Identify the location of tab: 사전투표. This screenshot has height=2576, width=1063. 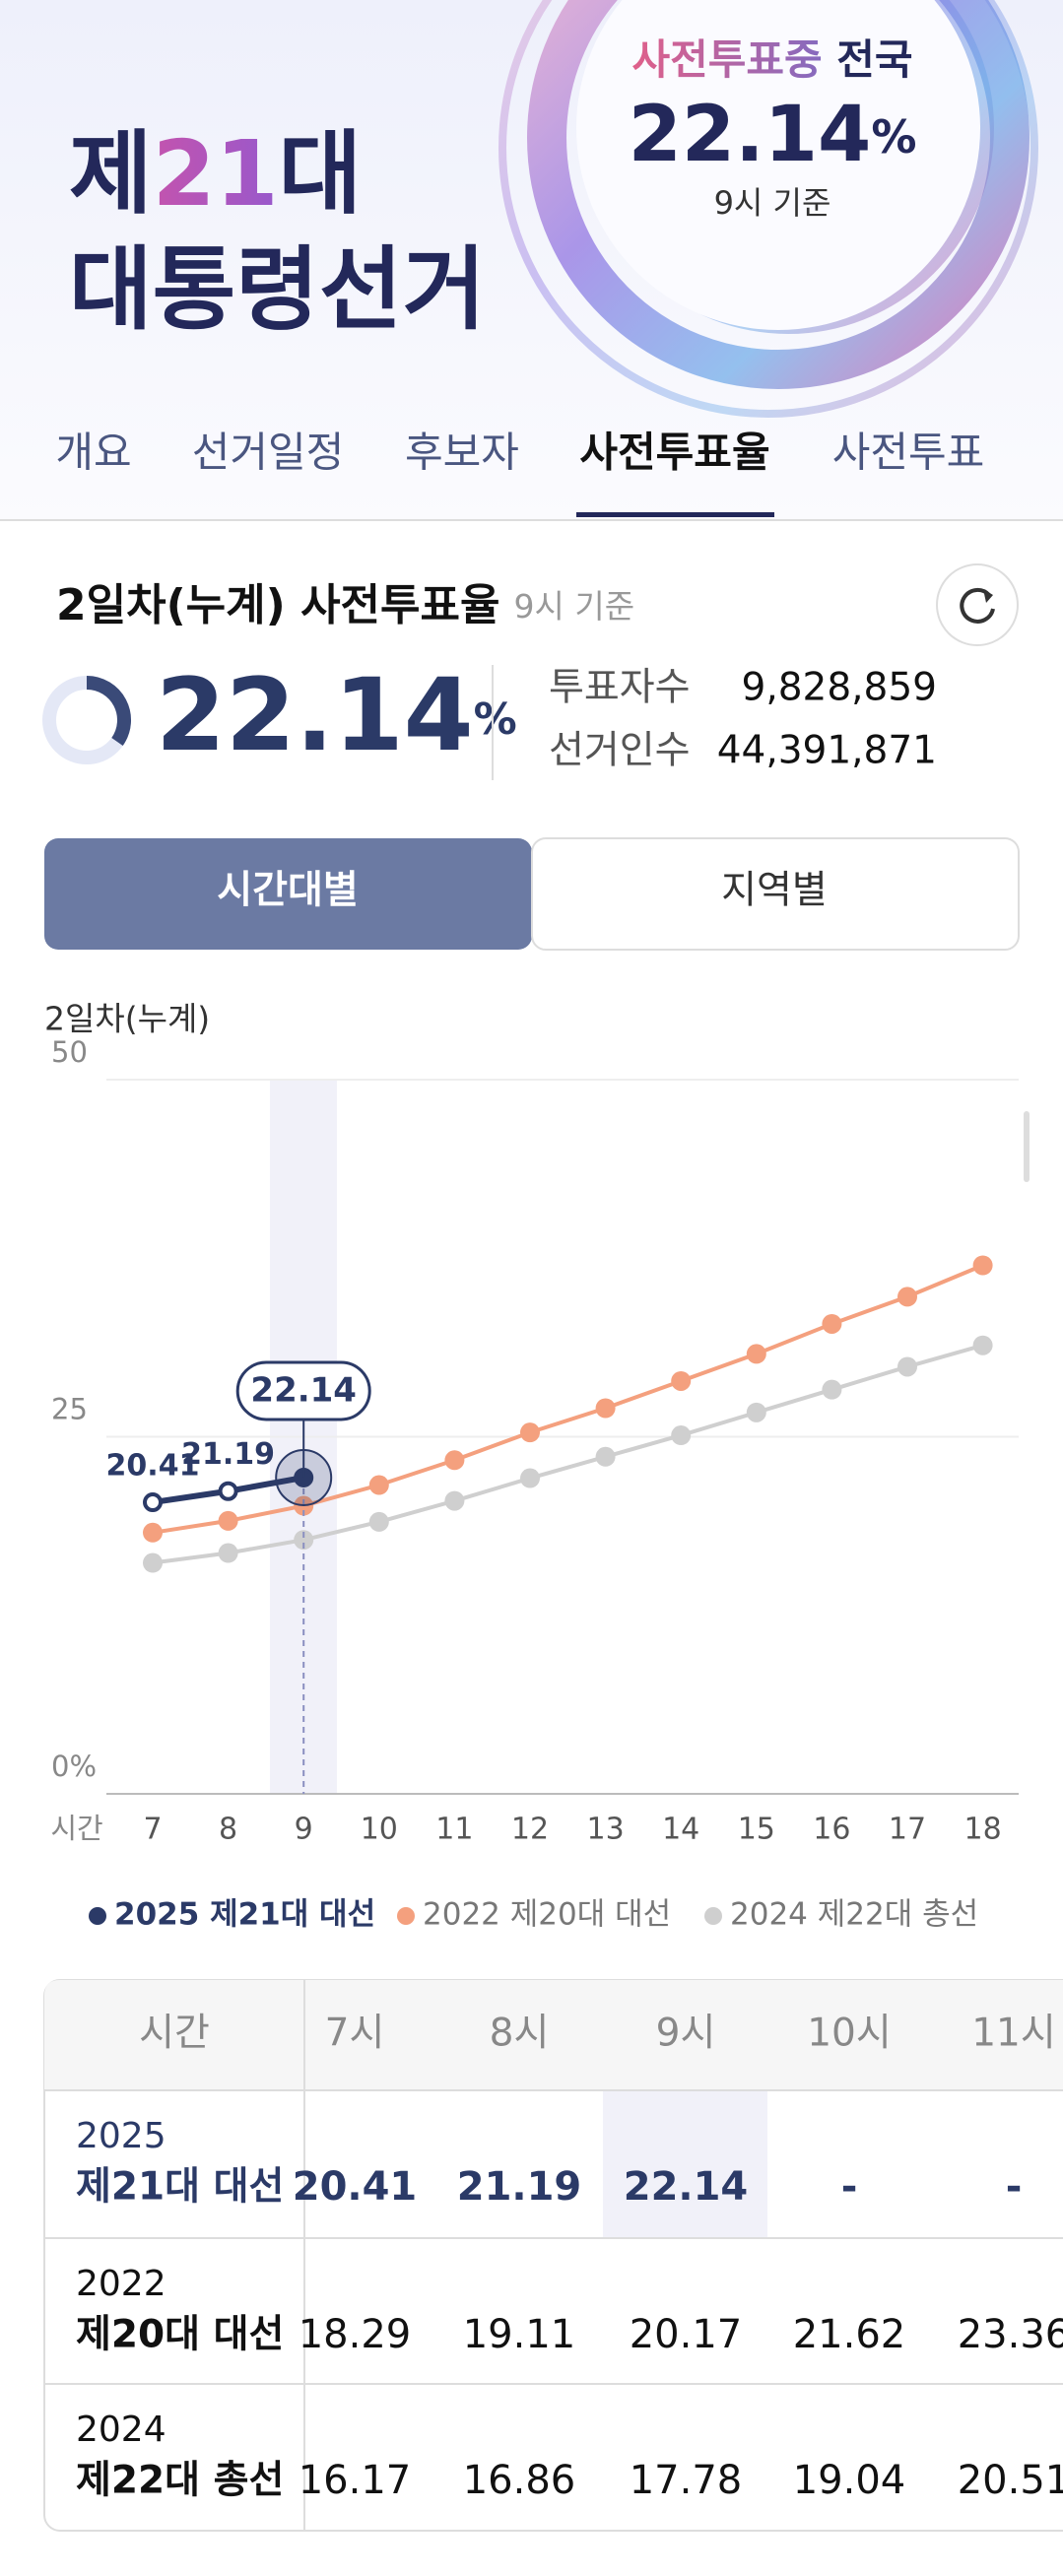
(908, 453).